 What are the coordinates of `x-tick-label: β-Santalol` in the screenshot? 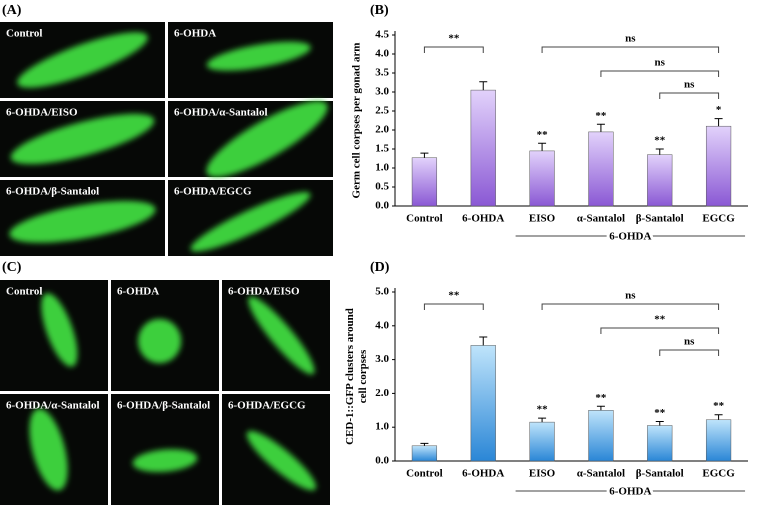 It's located at (660, 474).